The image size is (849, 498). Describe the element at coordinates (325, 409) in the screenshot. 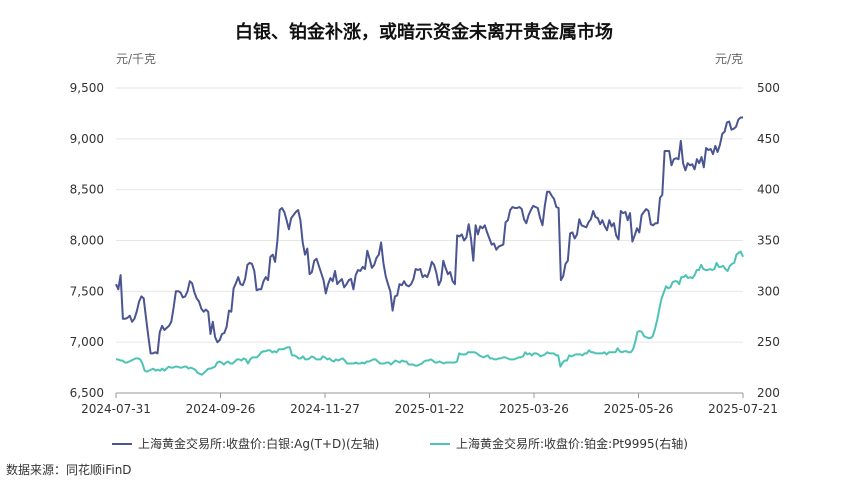

I see `x-tick-label: 2024-11-27` at that location.